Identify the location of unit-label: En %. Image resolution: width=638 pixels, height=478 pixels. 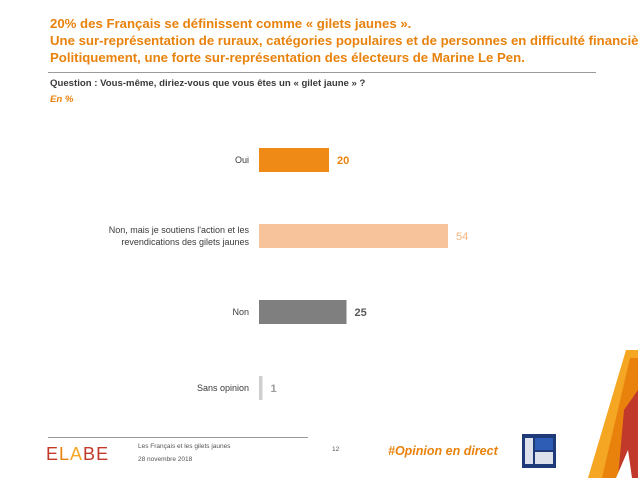
(62, 99).